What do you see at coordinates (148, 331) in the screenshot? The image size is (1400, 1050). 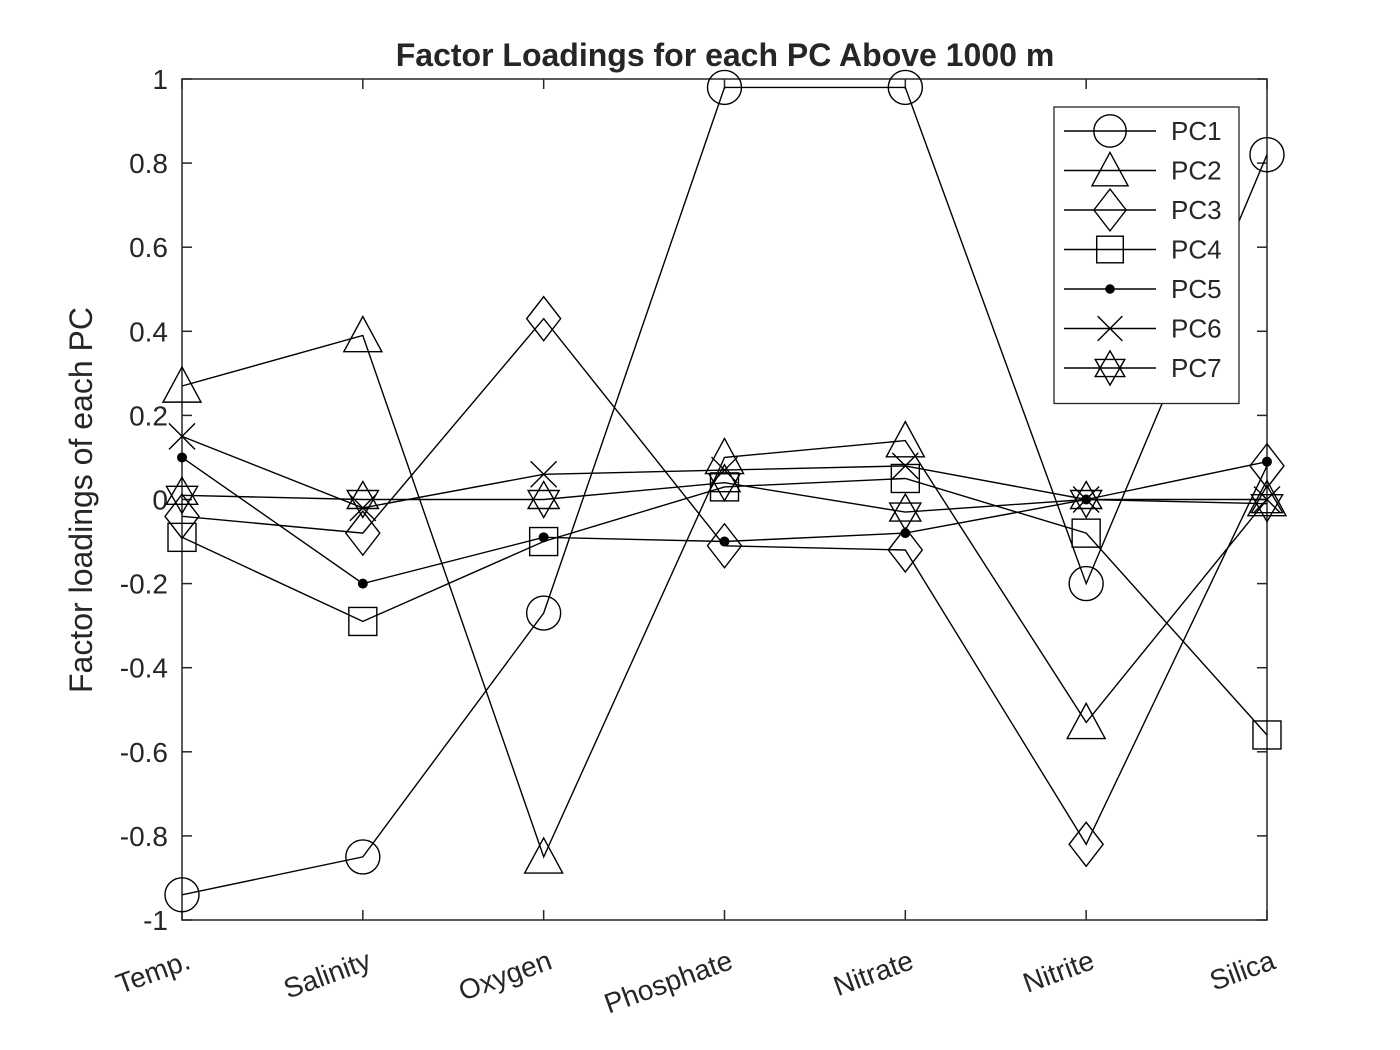 I see `y-tick-label: 0.4` at bounding box center [148, 331].